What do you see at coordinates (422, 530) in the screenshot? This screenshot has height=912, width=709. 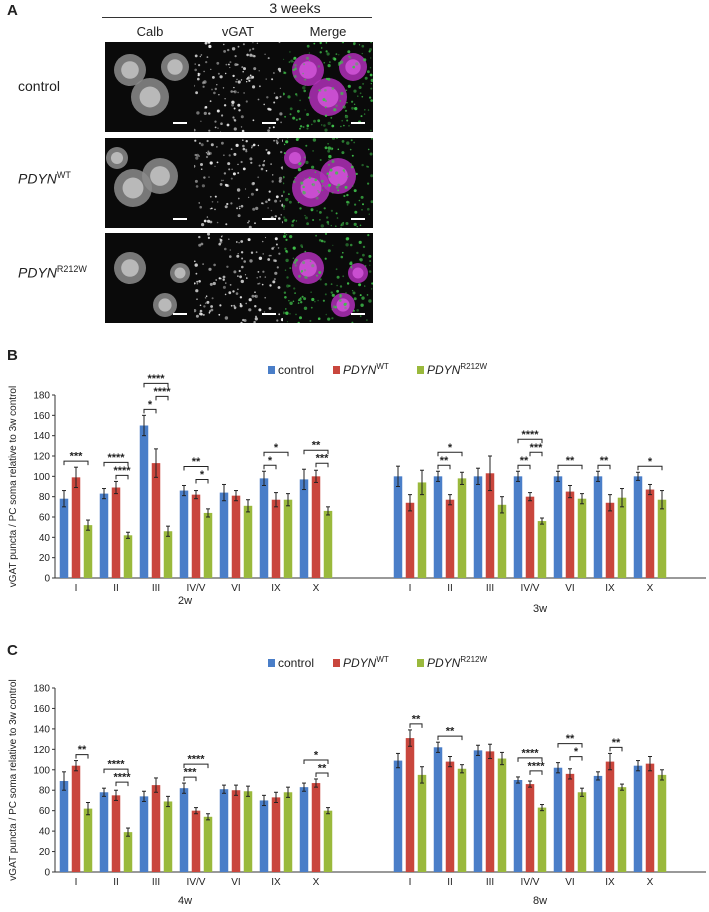 I see `bar-g1-c0-s2` at bounding box center [422, 530].